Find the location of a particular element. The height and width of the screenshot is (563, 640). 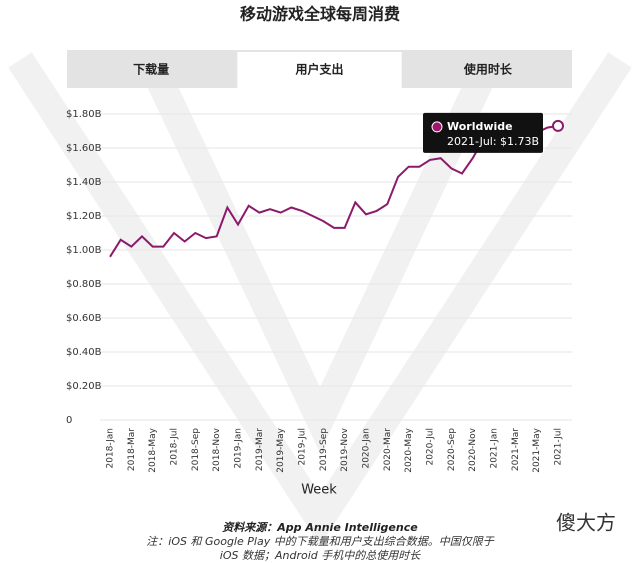

x-tick-label: 2019-Jan is located at coordinates (239, 448).